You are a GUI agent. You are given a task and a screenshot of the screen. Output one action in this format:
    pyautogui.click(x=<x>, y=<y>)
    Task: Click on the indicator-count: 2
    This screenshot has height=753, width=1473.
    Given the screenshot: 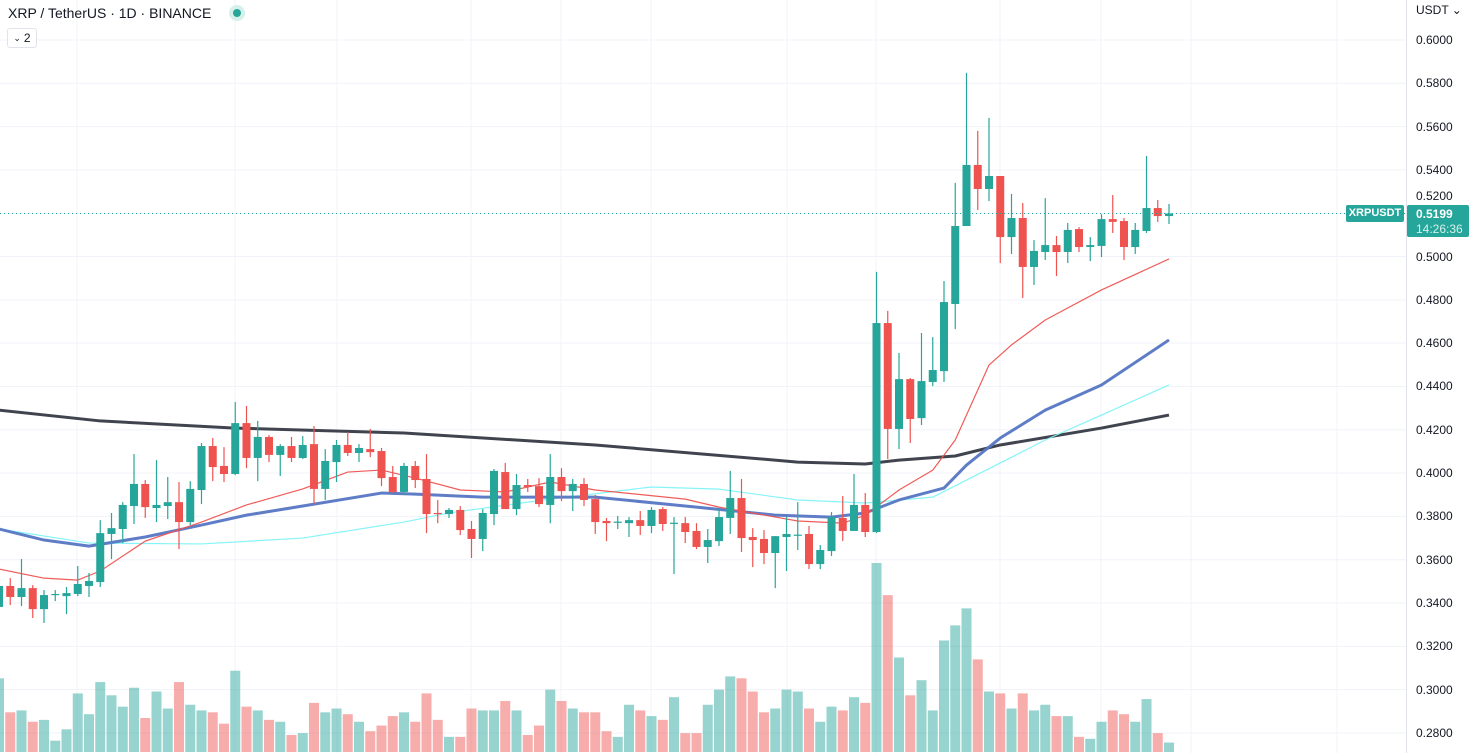 What is the action you would take?
    pyautogui.click(x=27, y=38)
    